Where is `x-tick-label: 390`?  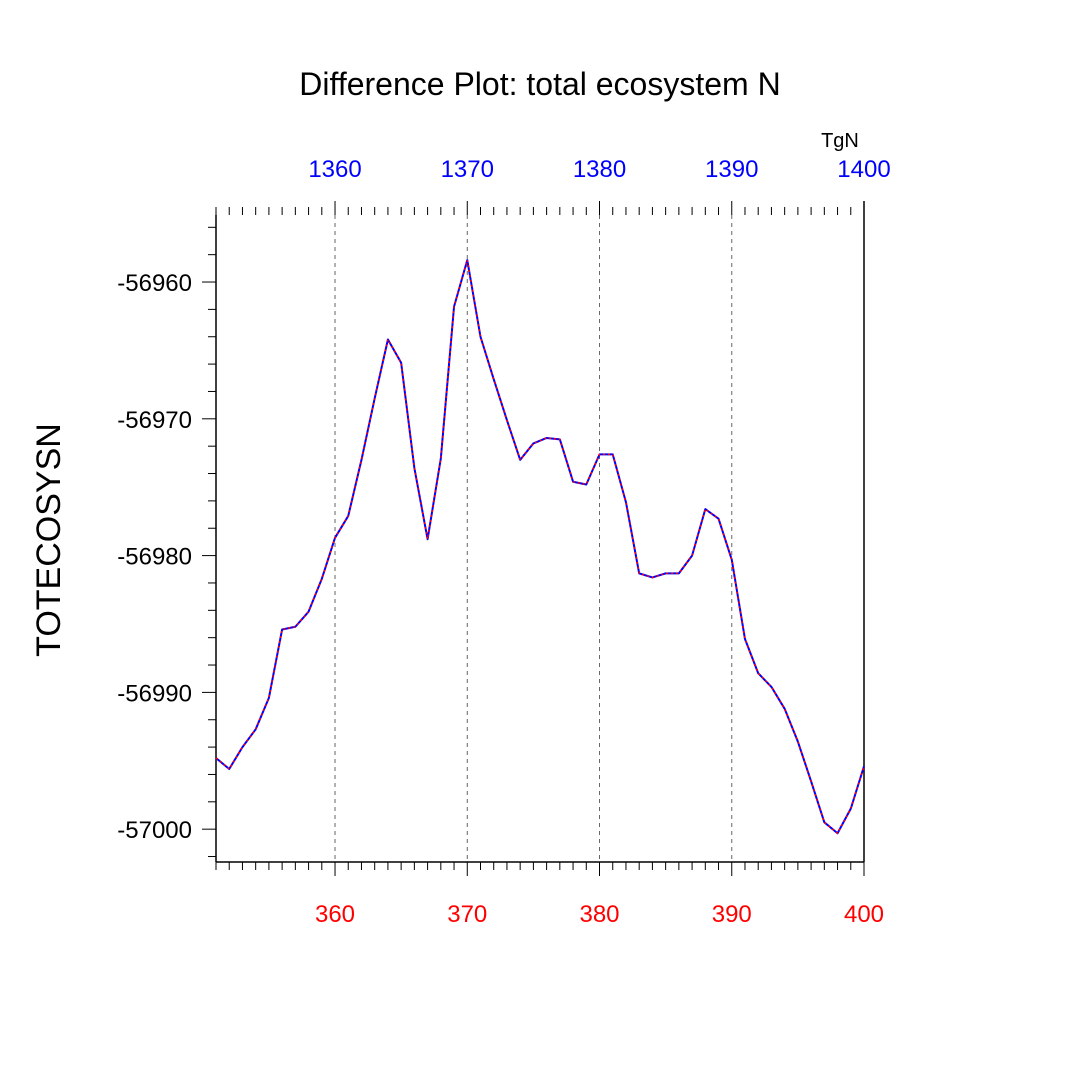 x-tick-label: 390 is located at coordinates (732, 914).